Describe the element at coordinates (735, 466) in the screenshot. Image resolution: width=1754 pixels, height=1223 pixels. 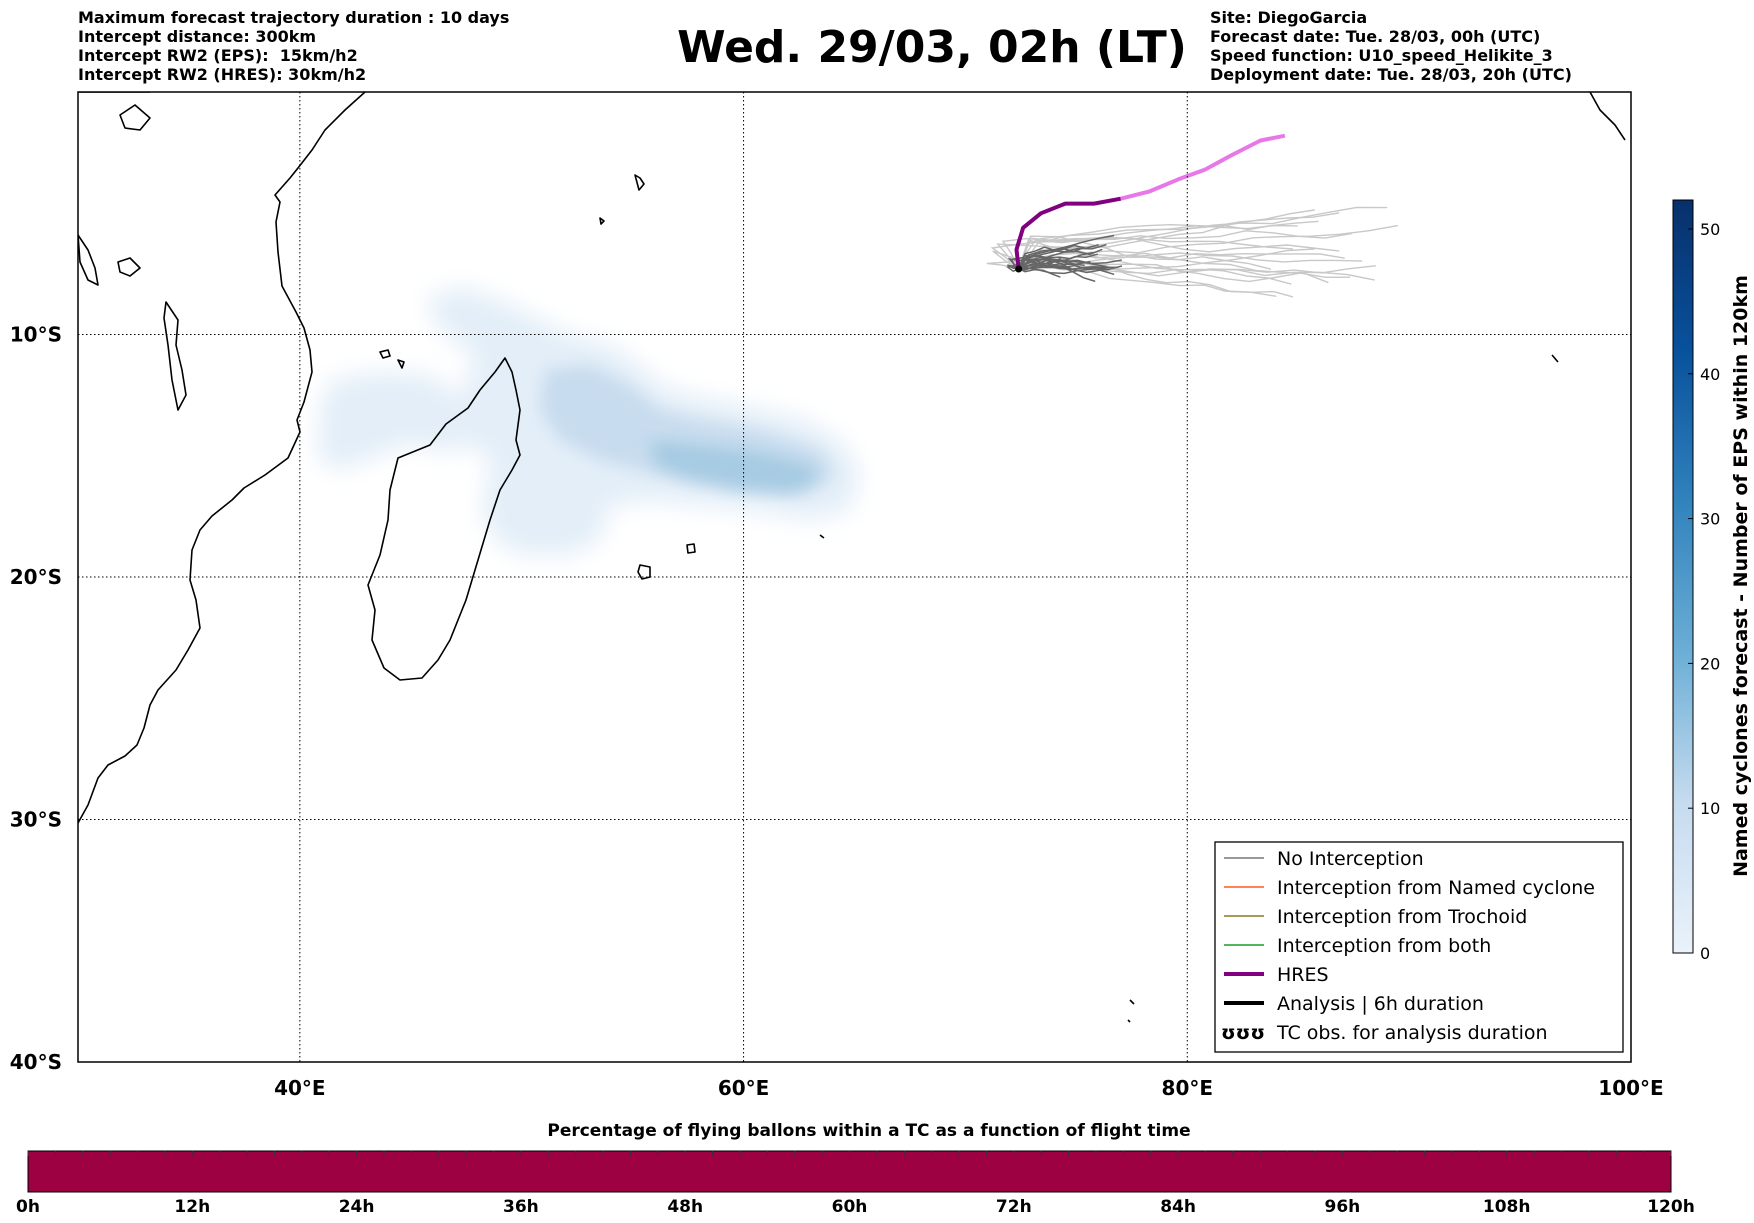
I see `density-region-inner` at that location.